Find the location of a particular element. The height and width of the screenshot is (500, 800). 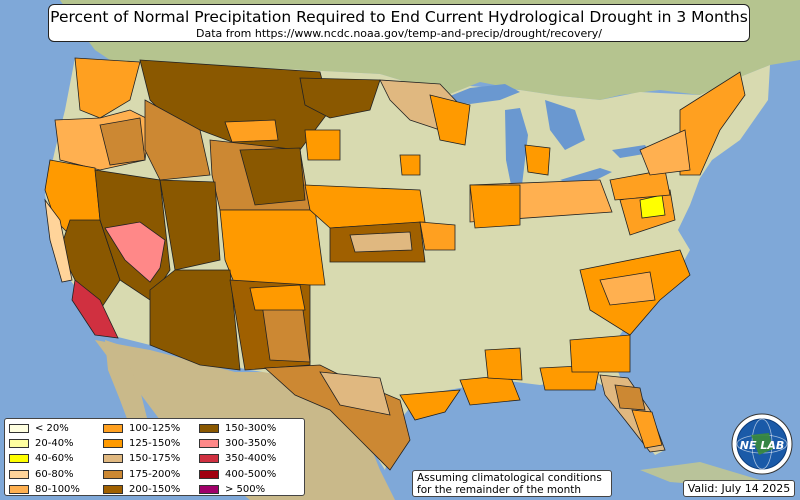

region-california-coast is located at coordinates (58, 240).